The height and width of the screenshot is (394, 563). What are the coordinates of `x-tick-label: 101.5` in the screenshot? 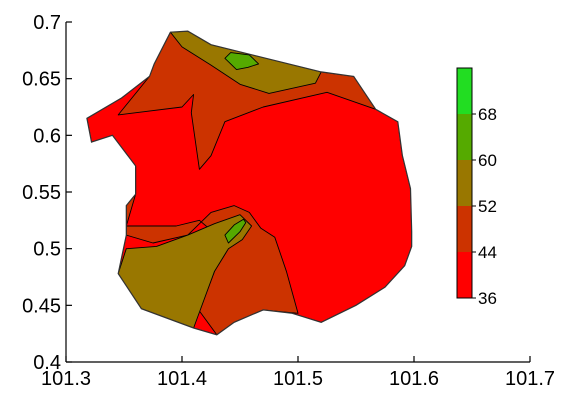 It's located at (298, 379).